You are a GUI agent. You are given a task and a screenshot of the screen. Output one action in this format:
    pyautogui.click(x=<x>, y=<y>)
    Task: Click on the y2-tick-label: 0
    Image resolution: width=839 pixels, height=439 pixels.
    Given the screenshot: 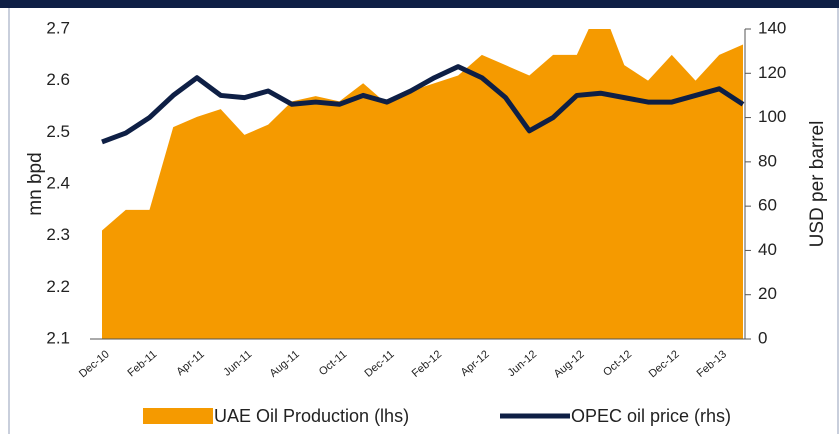 What is the action you would take?
    pyautogui.click(x=762, y=337)
    